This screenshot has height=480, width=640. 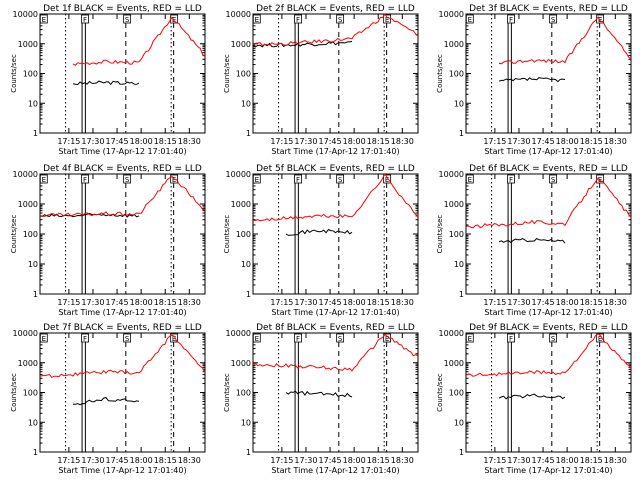 What do you see at coordinates (335, 328) in the screenshot?
I see `panel-title: Det 8f BLACK = Events, RED = LLD` at bounding box center [335, 328].